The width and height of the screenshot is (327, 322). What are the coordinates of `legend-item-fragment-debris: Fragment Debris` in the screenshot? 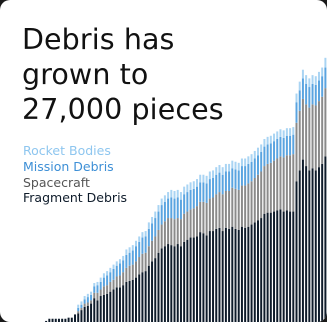 It's located at (75, 198).